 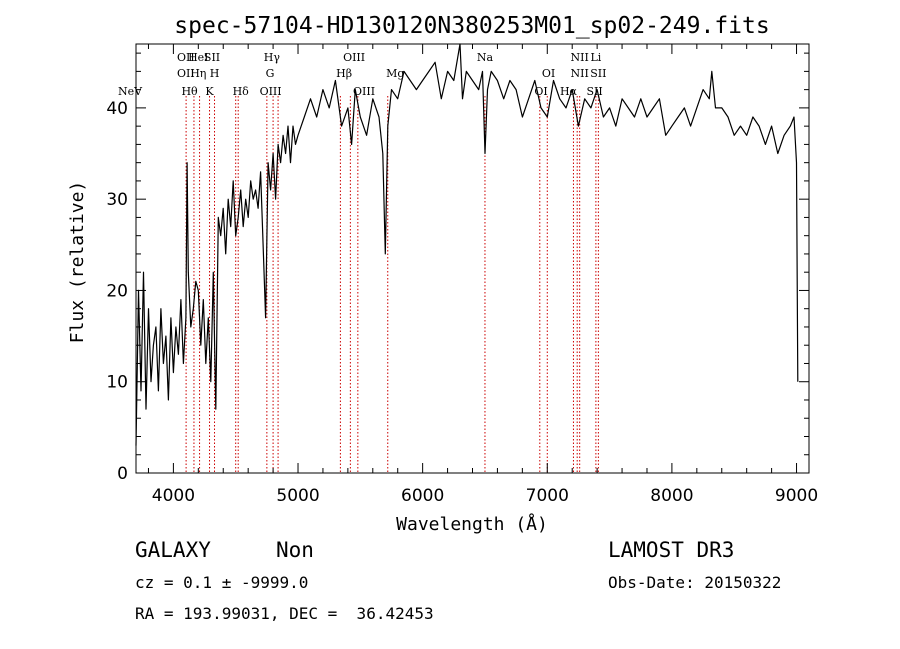 What do you see at coordinates (671, 496) in the screenshot?
I see `x-tick-label: 8000` at bounding box center [671, 496].